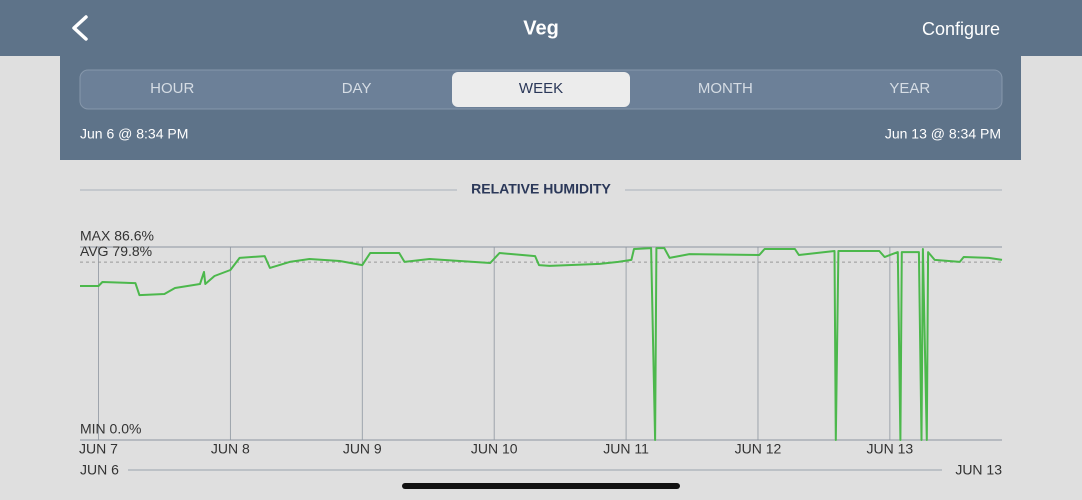 The image size is (1082, 500). Describe the element at coordinates (134, 134) in the screenshot. I see `range-start: Jun 6 @ 8:34 PM` at that location.